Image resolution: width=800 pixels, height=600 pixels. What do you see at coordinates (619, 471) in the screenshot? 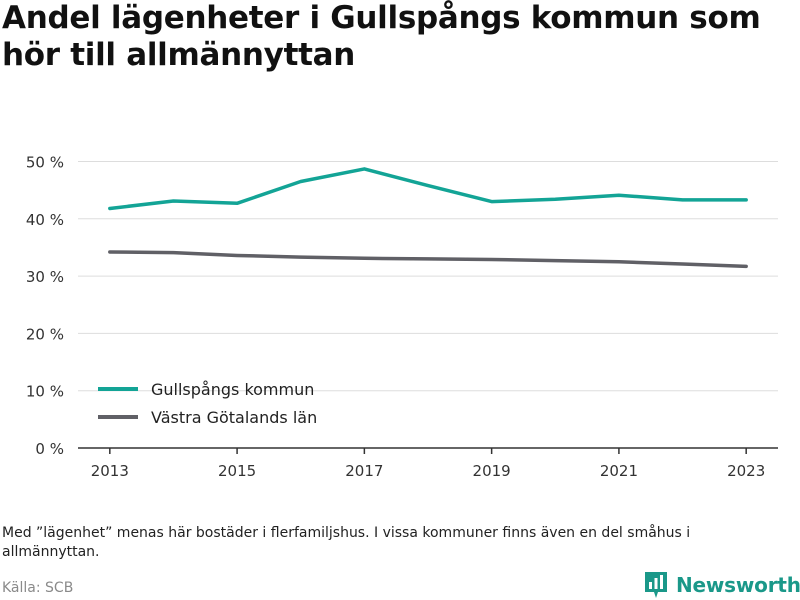
I see `x-tick-label: 2021` at bounding box center [619, 471].